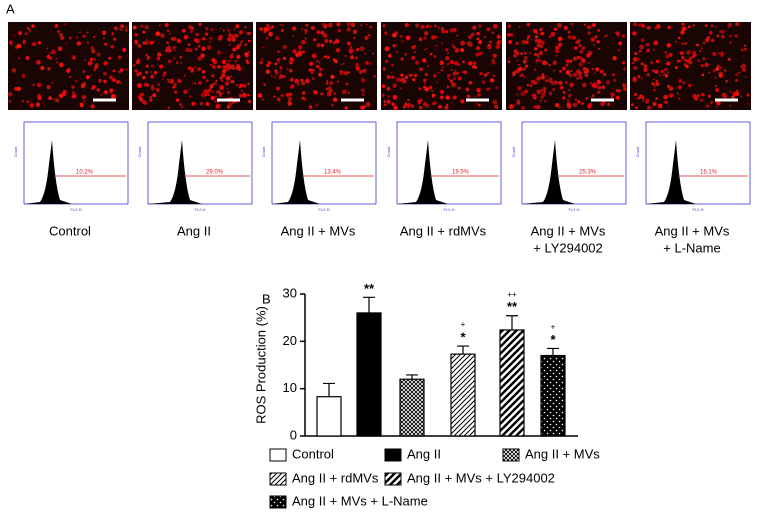 The width and height of the screenshot is (757, 517). What do you see at coordinates (333, 173) in the screenshot?
I see `gate-label: 13.4%` at bounding box center [333, 173].